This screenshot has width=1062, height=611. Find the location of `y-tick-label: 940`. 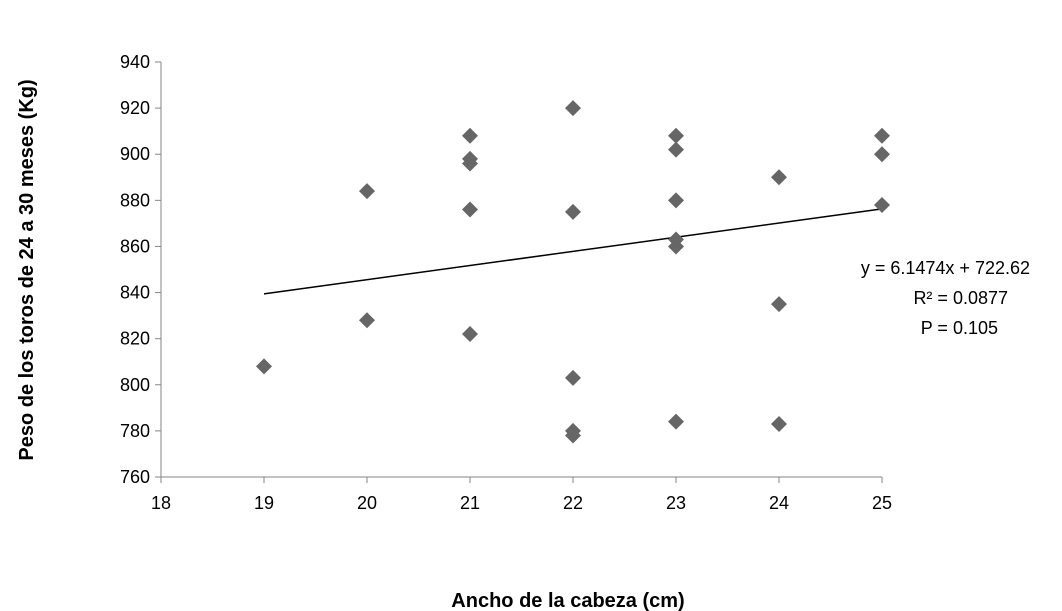

y-tick-label: 940 is located at coordinates (135, 62).